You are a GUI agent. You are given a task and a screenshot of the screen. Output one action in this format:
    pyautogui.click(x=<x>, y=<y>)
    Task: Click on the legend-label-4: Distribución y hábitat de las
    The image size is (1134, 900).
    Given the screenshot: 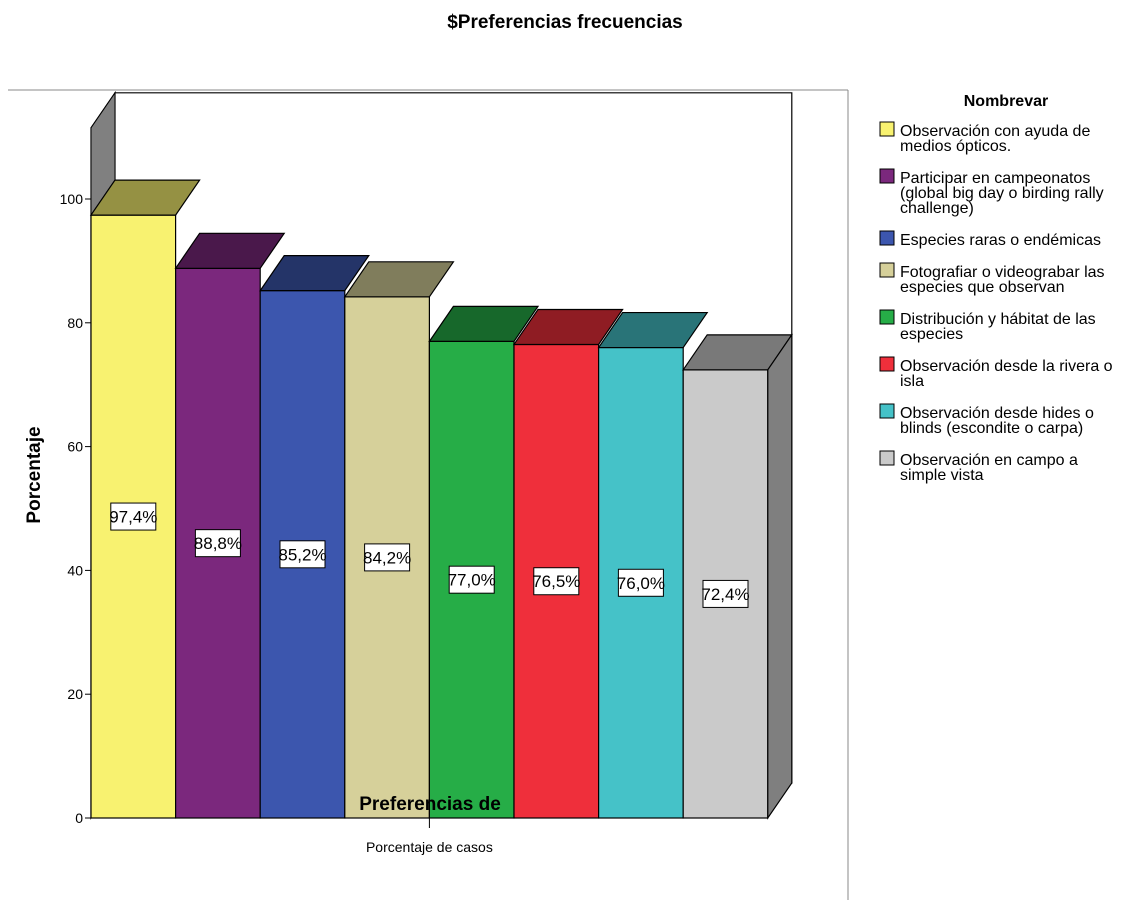 What is the action you would take?
    pyautogui.click(x=998, y=319)
    